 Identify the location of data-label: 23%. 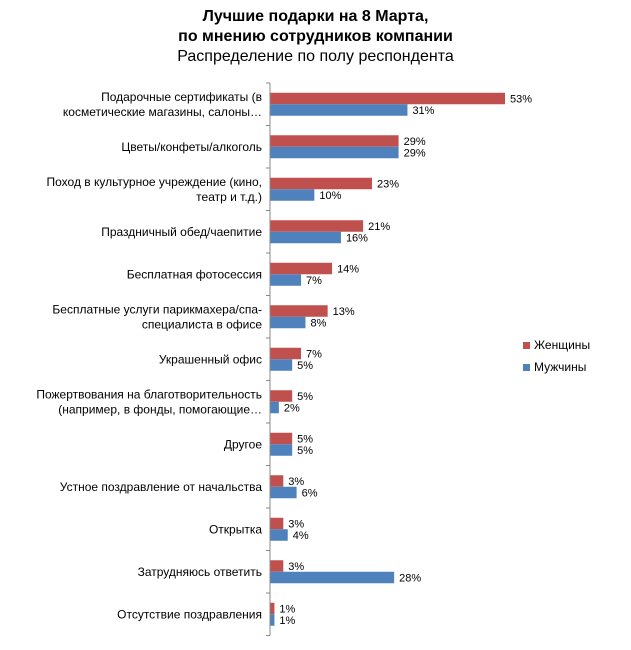
(388, 184).